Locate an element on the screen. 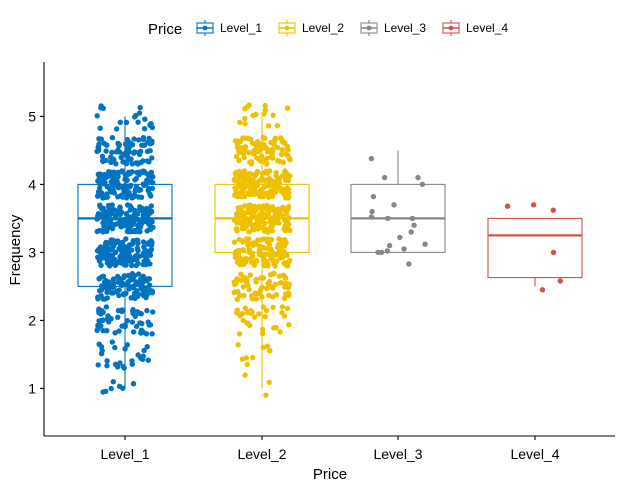  y-tick-label: 2 is located at coordinates (32, 320).